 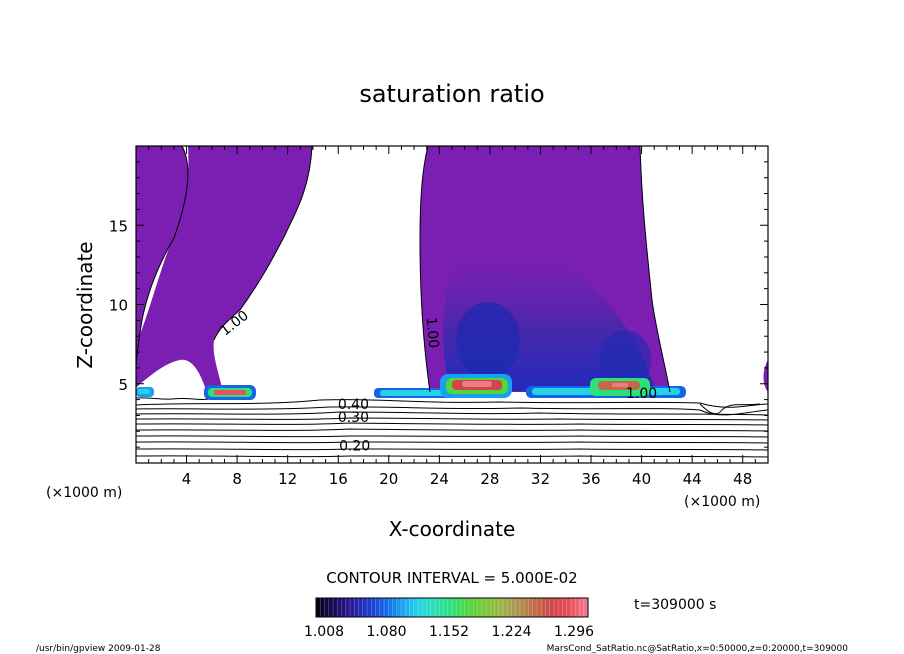 I want to click on x-tick-label: 24, so click(x=439, y=479).